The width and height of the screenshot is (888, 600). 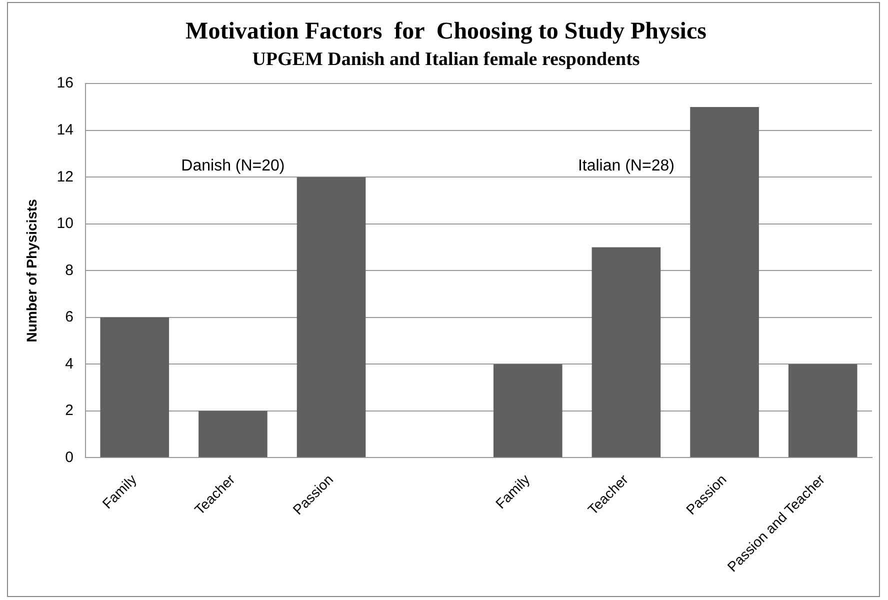 What do you see at coordinates (626, 165) in the screenshot?
I see `annotation: Italian (N=28)` at bounding box center [626, 165].